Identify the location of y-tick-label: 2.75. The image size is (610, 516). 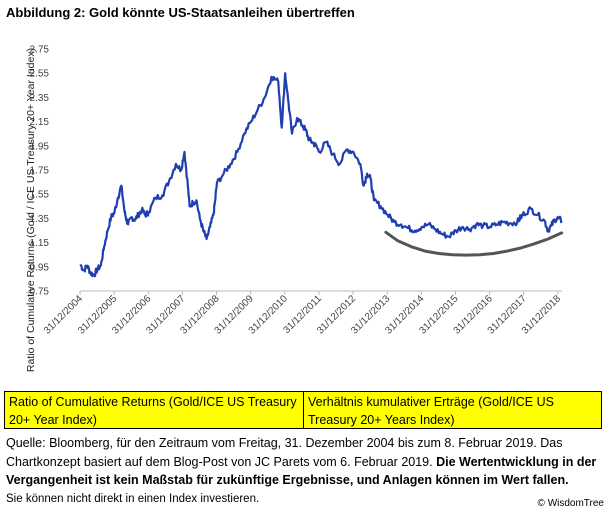
(40, 50).